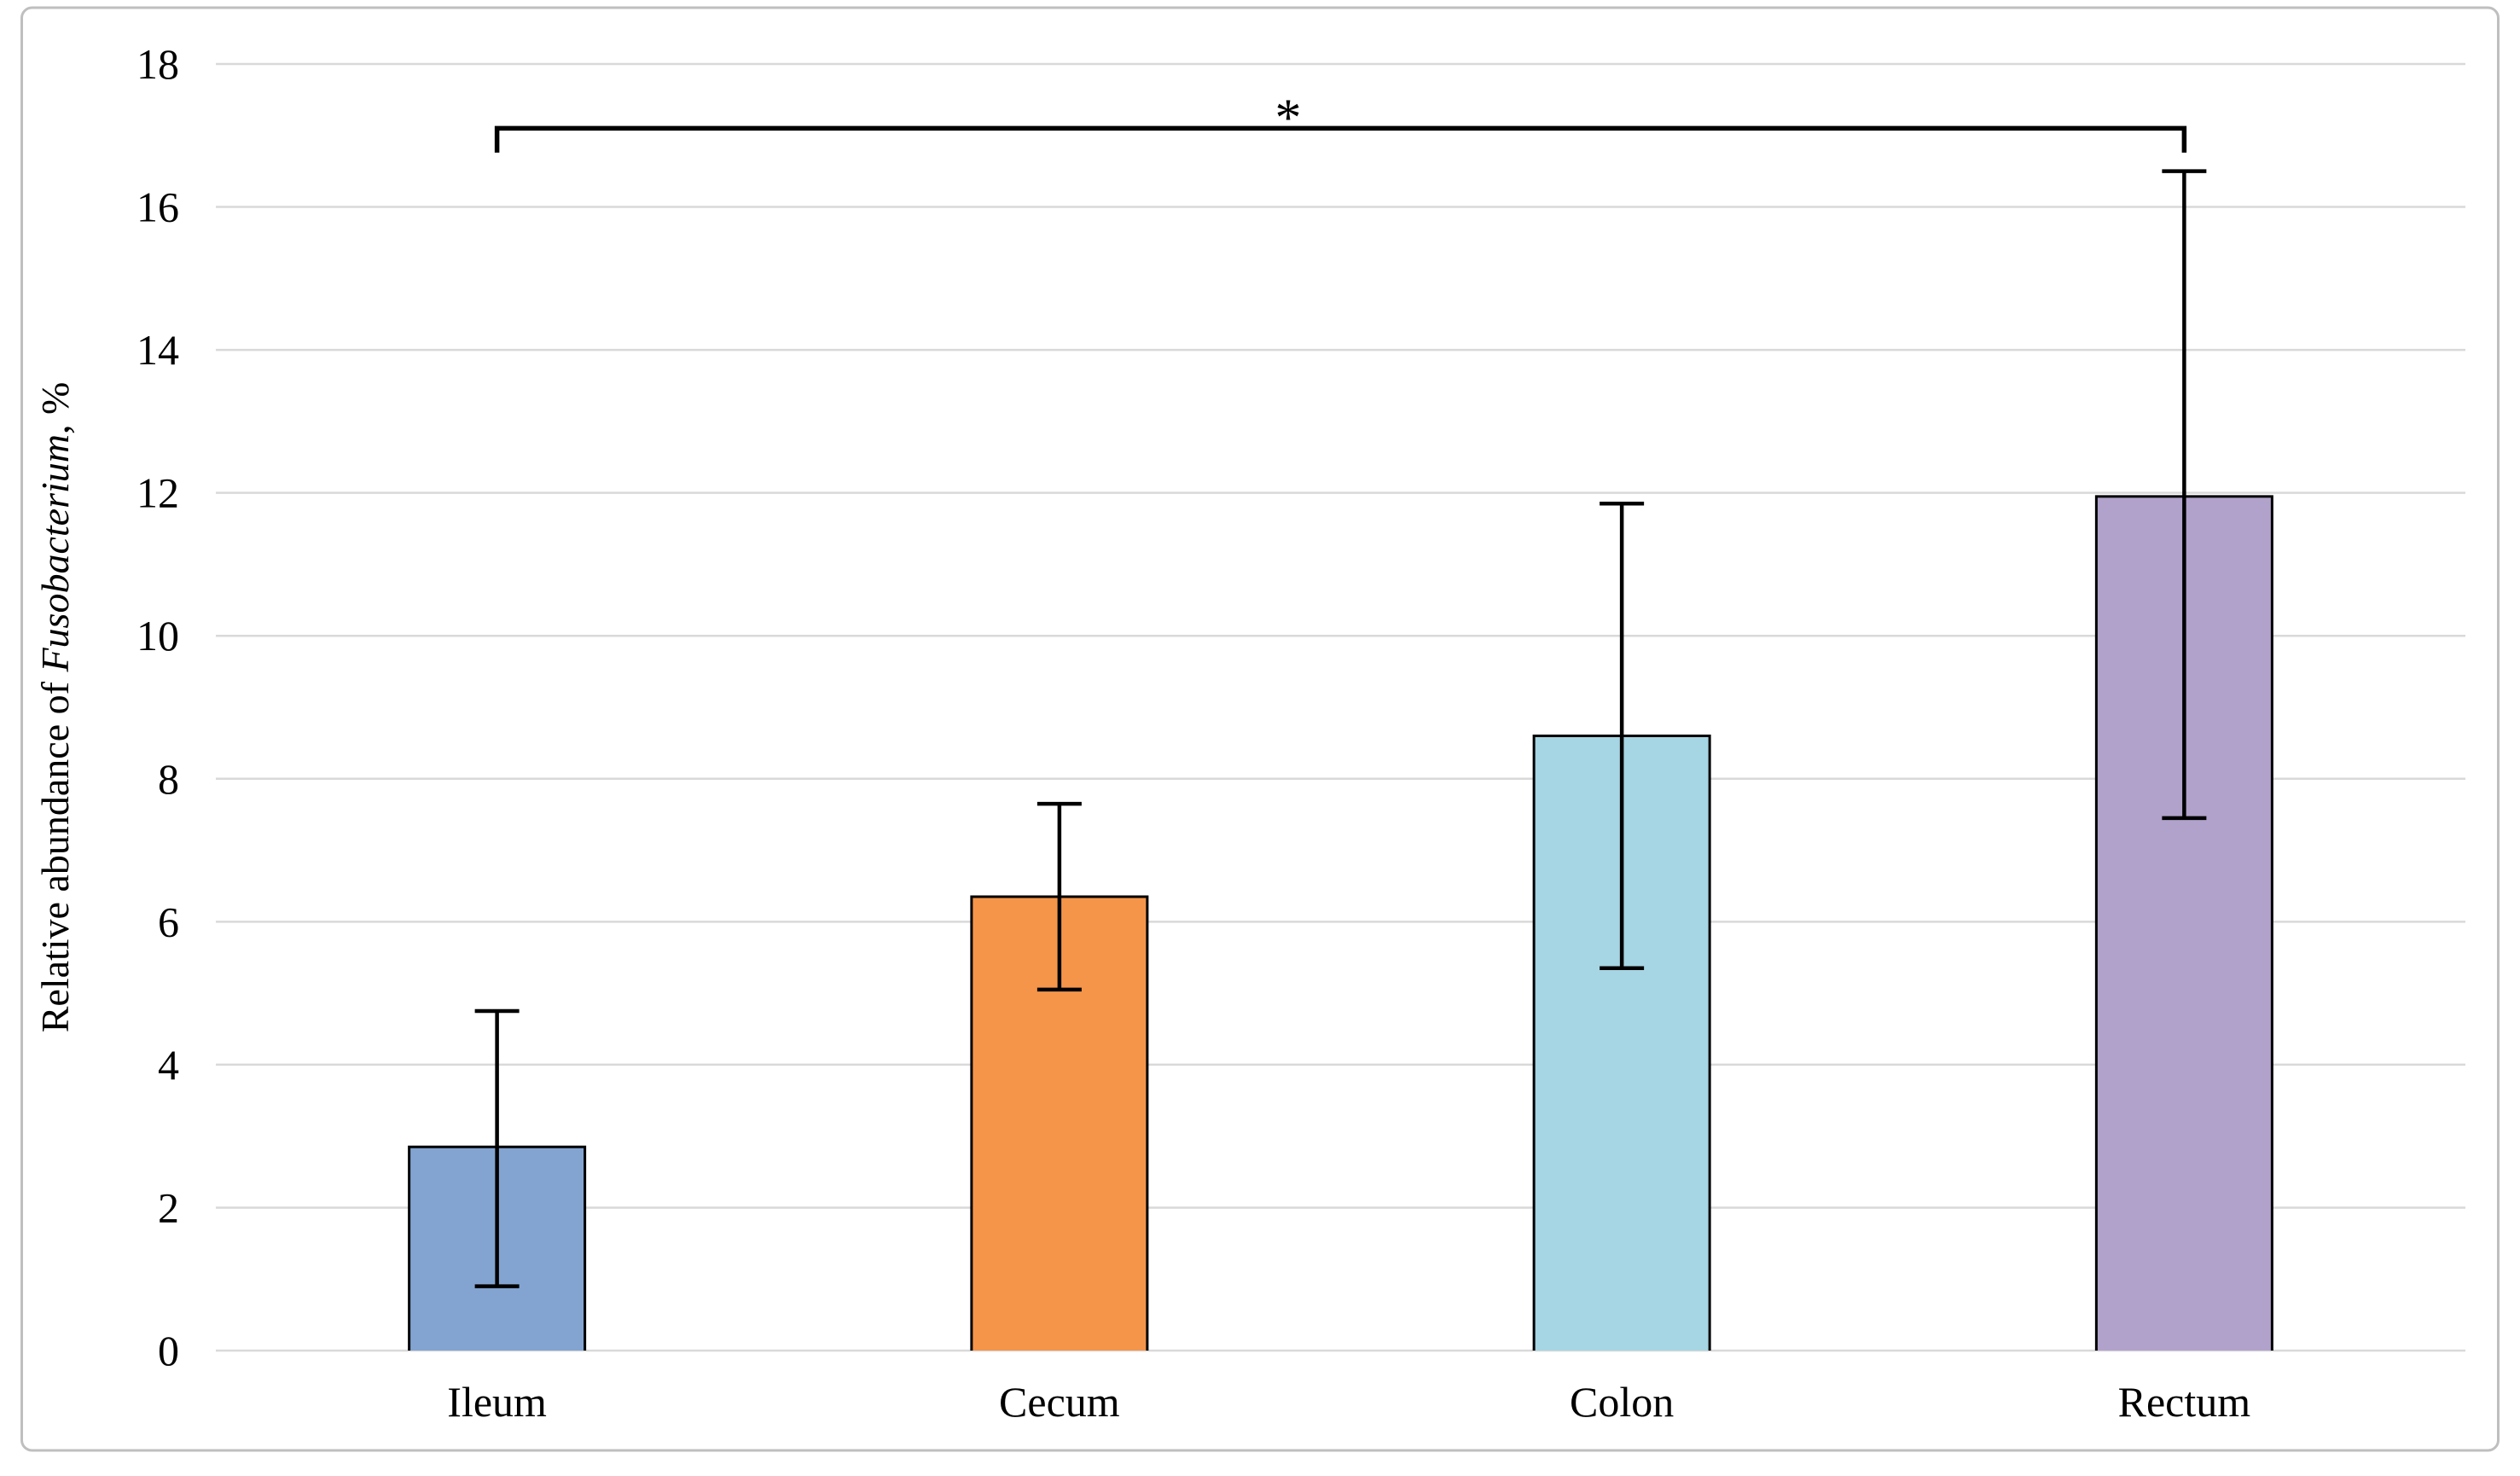 This screenshot has width=2520, height=1476. What do you see at coordinates (157, 350) in the screenshot?
I see `y-tick-label-14: 14` at bounding box center [157, 350].